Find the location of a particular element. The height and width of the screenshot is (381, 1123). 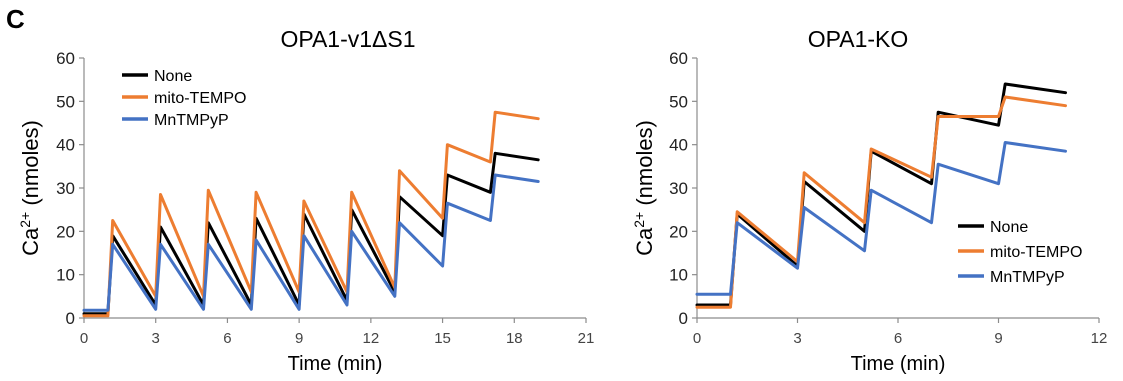

x-tick-label: 15 is located at coordinates (442, 338).